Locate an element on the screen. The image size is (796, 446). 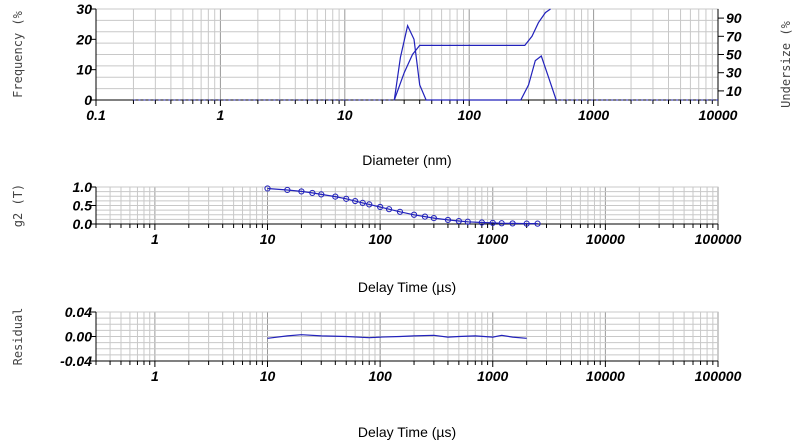
y-tick-label: 1.0 is located at coordinates (83, 187).